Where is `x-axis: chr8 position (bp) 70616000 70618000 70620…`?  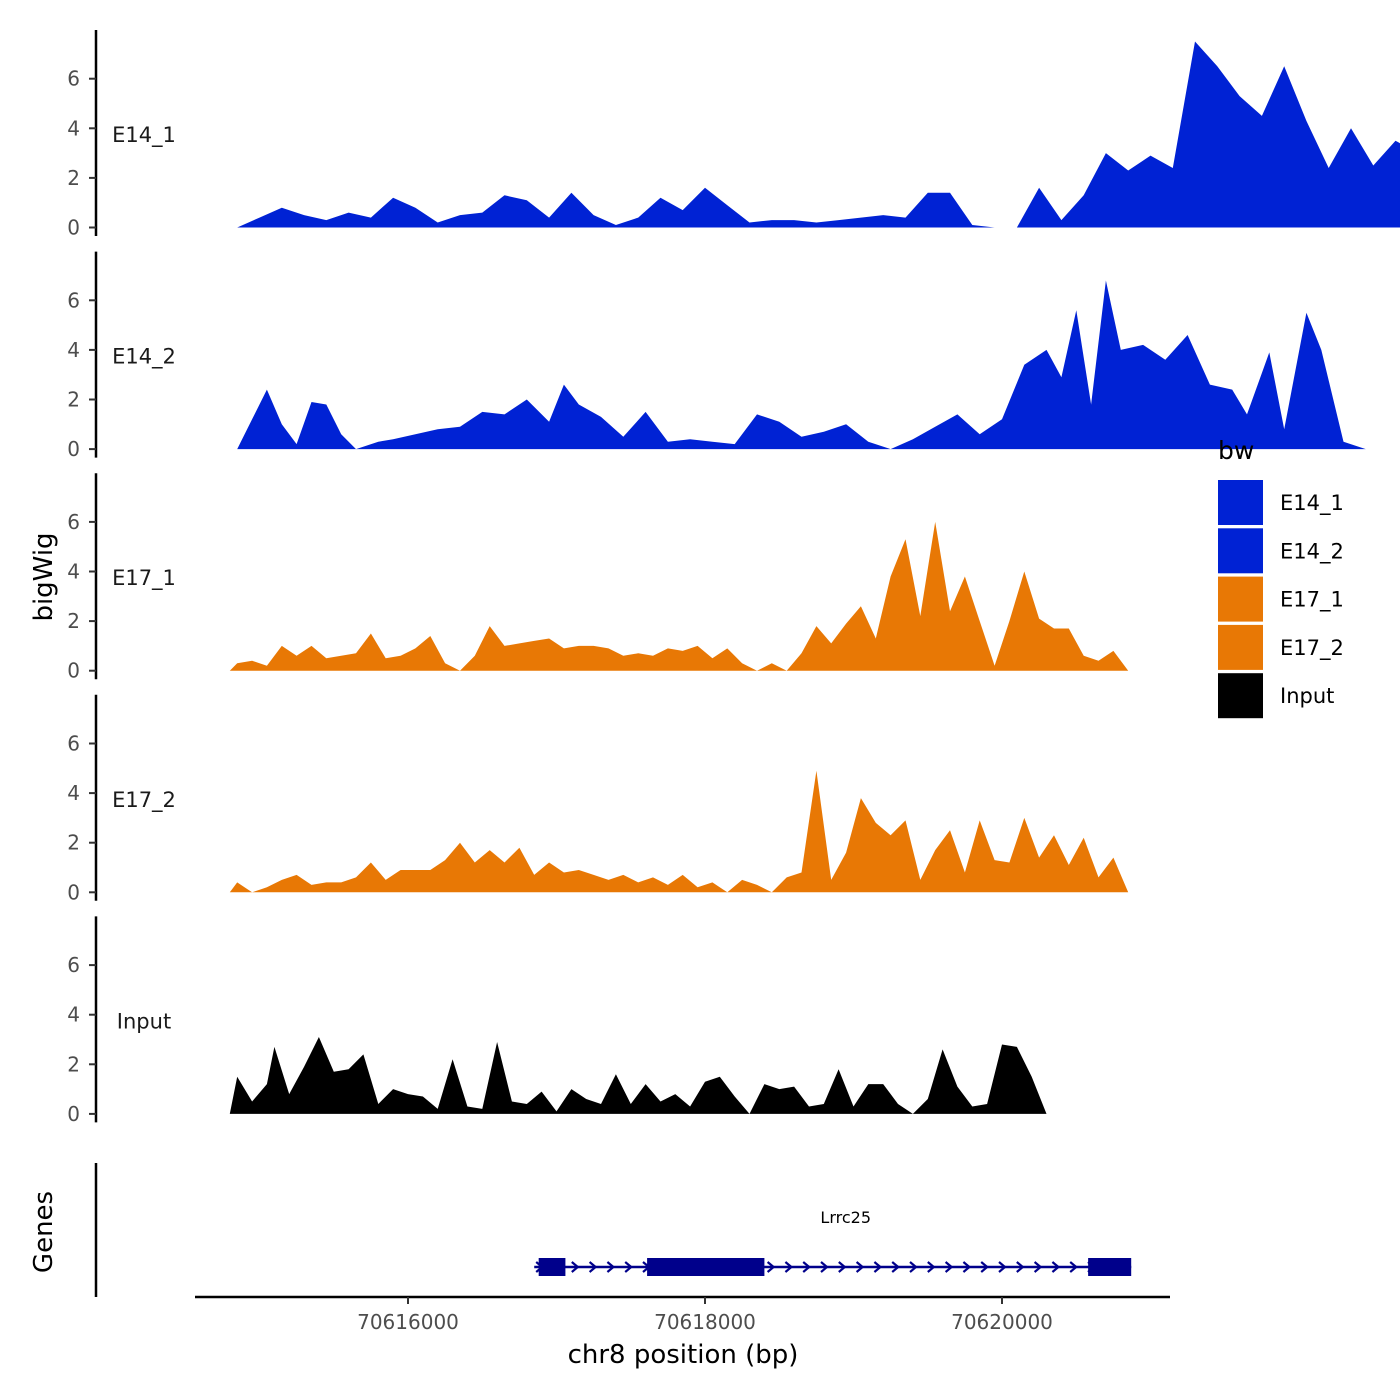 x-axis: chr8 position (bp) 70616000 70618000 70620… is located at coordinates (682, 1332).